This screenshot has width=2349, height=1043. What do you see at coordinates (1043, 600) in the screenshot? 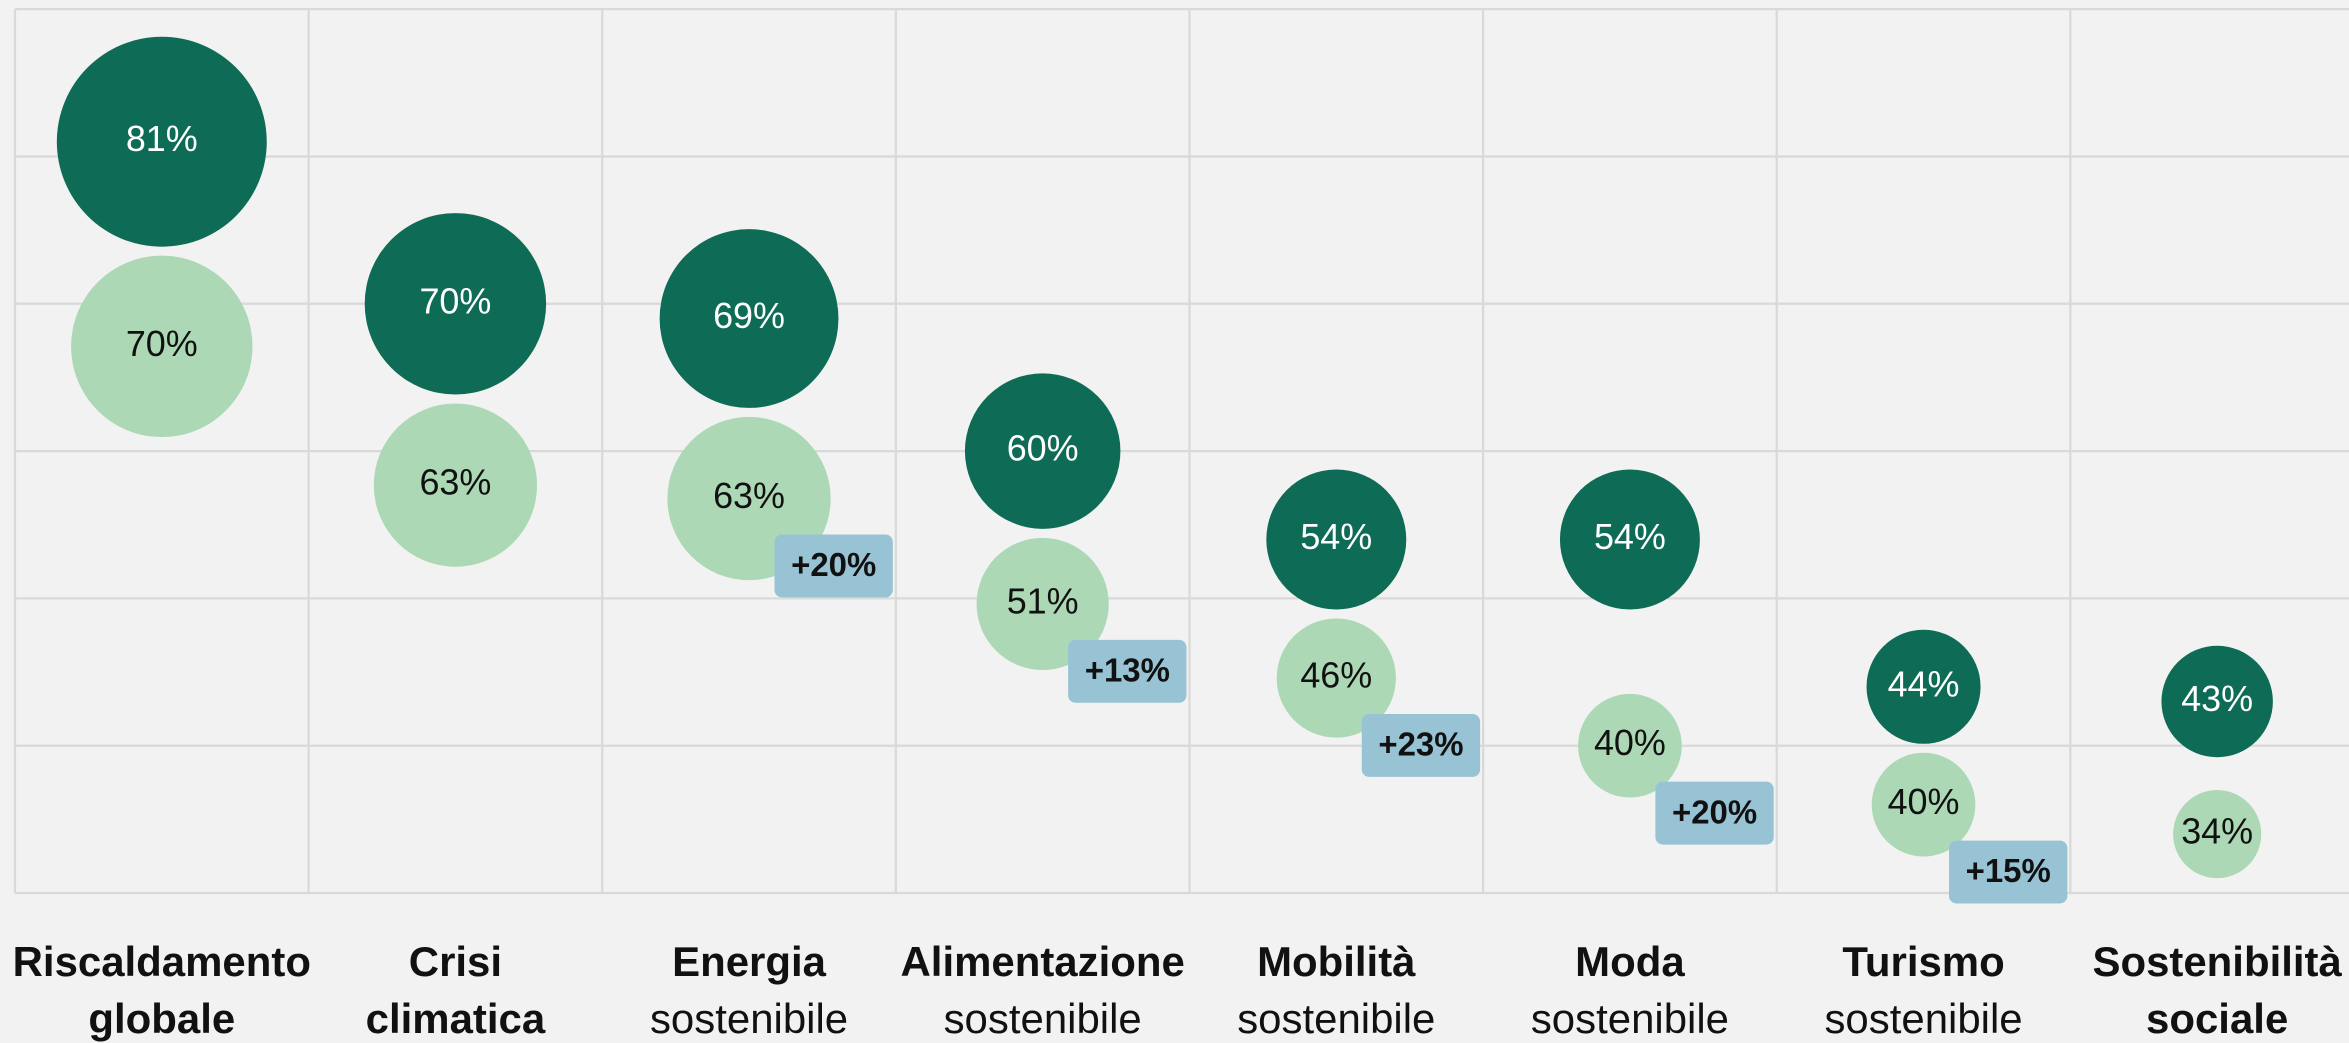
I see `value-label: 51%` at bounding box center [1043, 600].